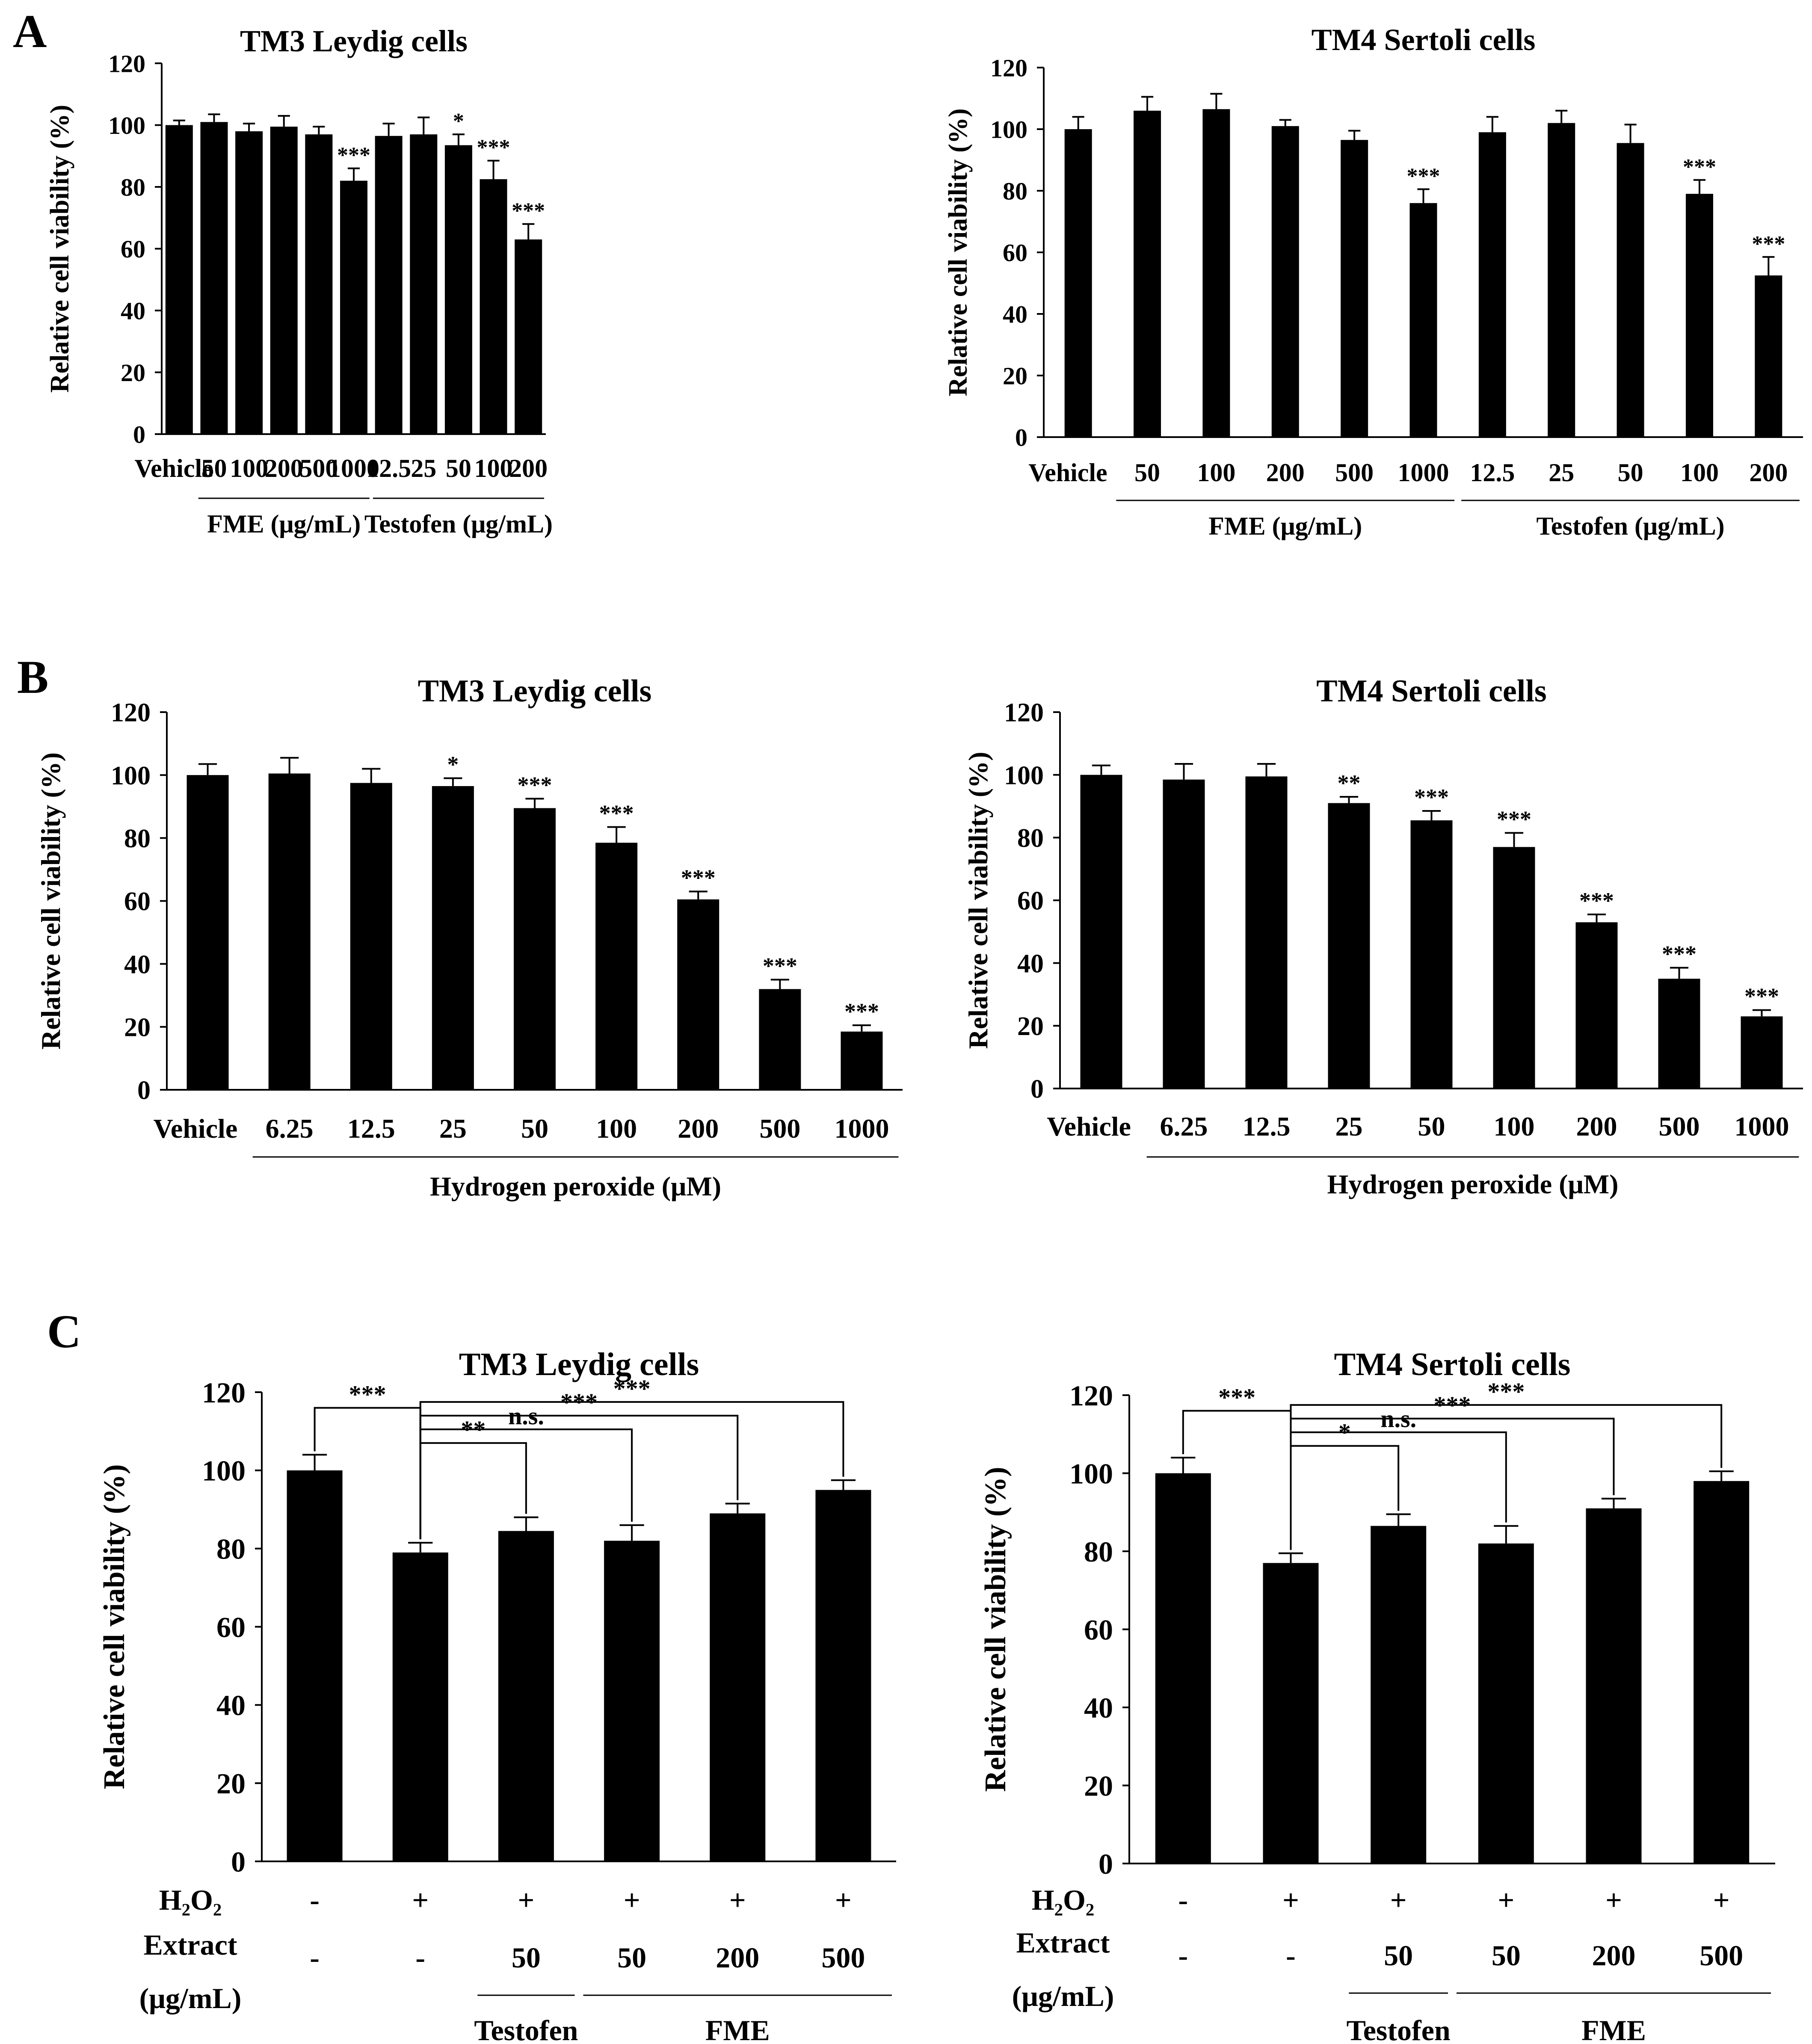  I want to click on panel-label-c: C, so click(64, 1332).